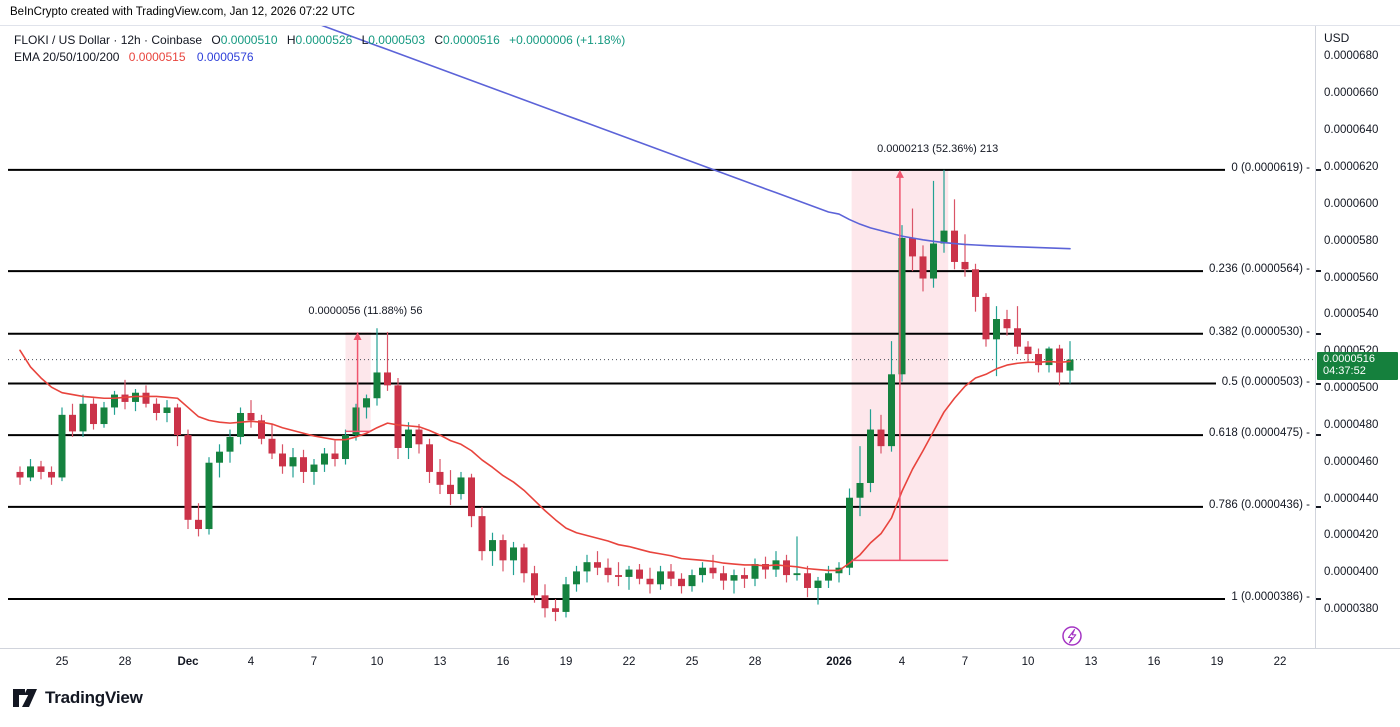 The height and width of the screenshot is (727, 1400). Describe the element at coordinates (1072, 636) in the screenshot. I see `lightning-marker-icon` at that location.